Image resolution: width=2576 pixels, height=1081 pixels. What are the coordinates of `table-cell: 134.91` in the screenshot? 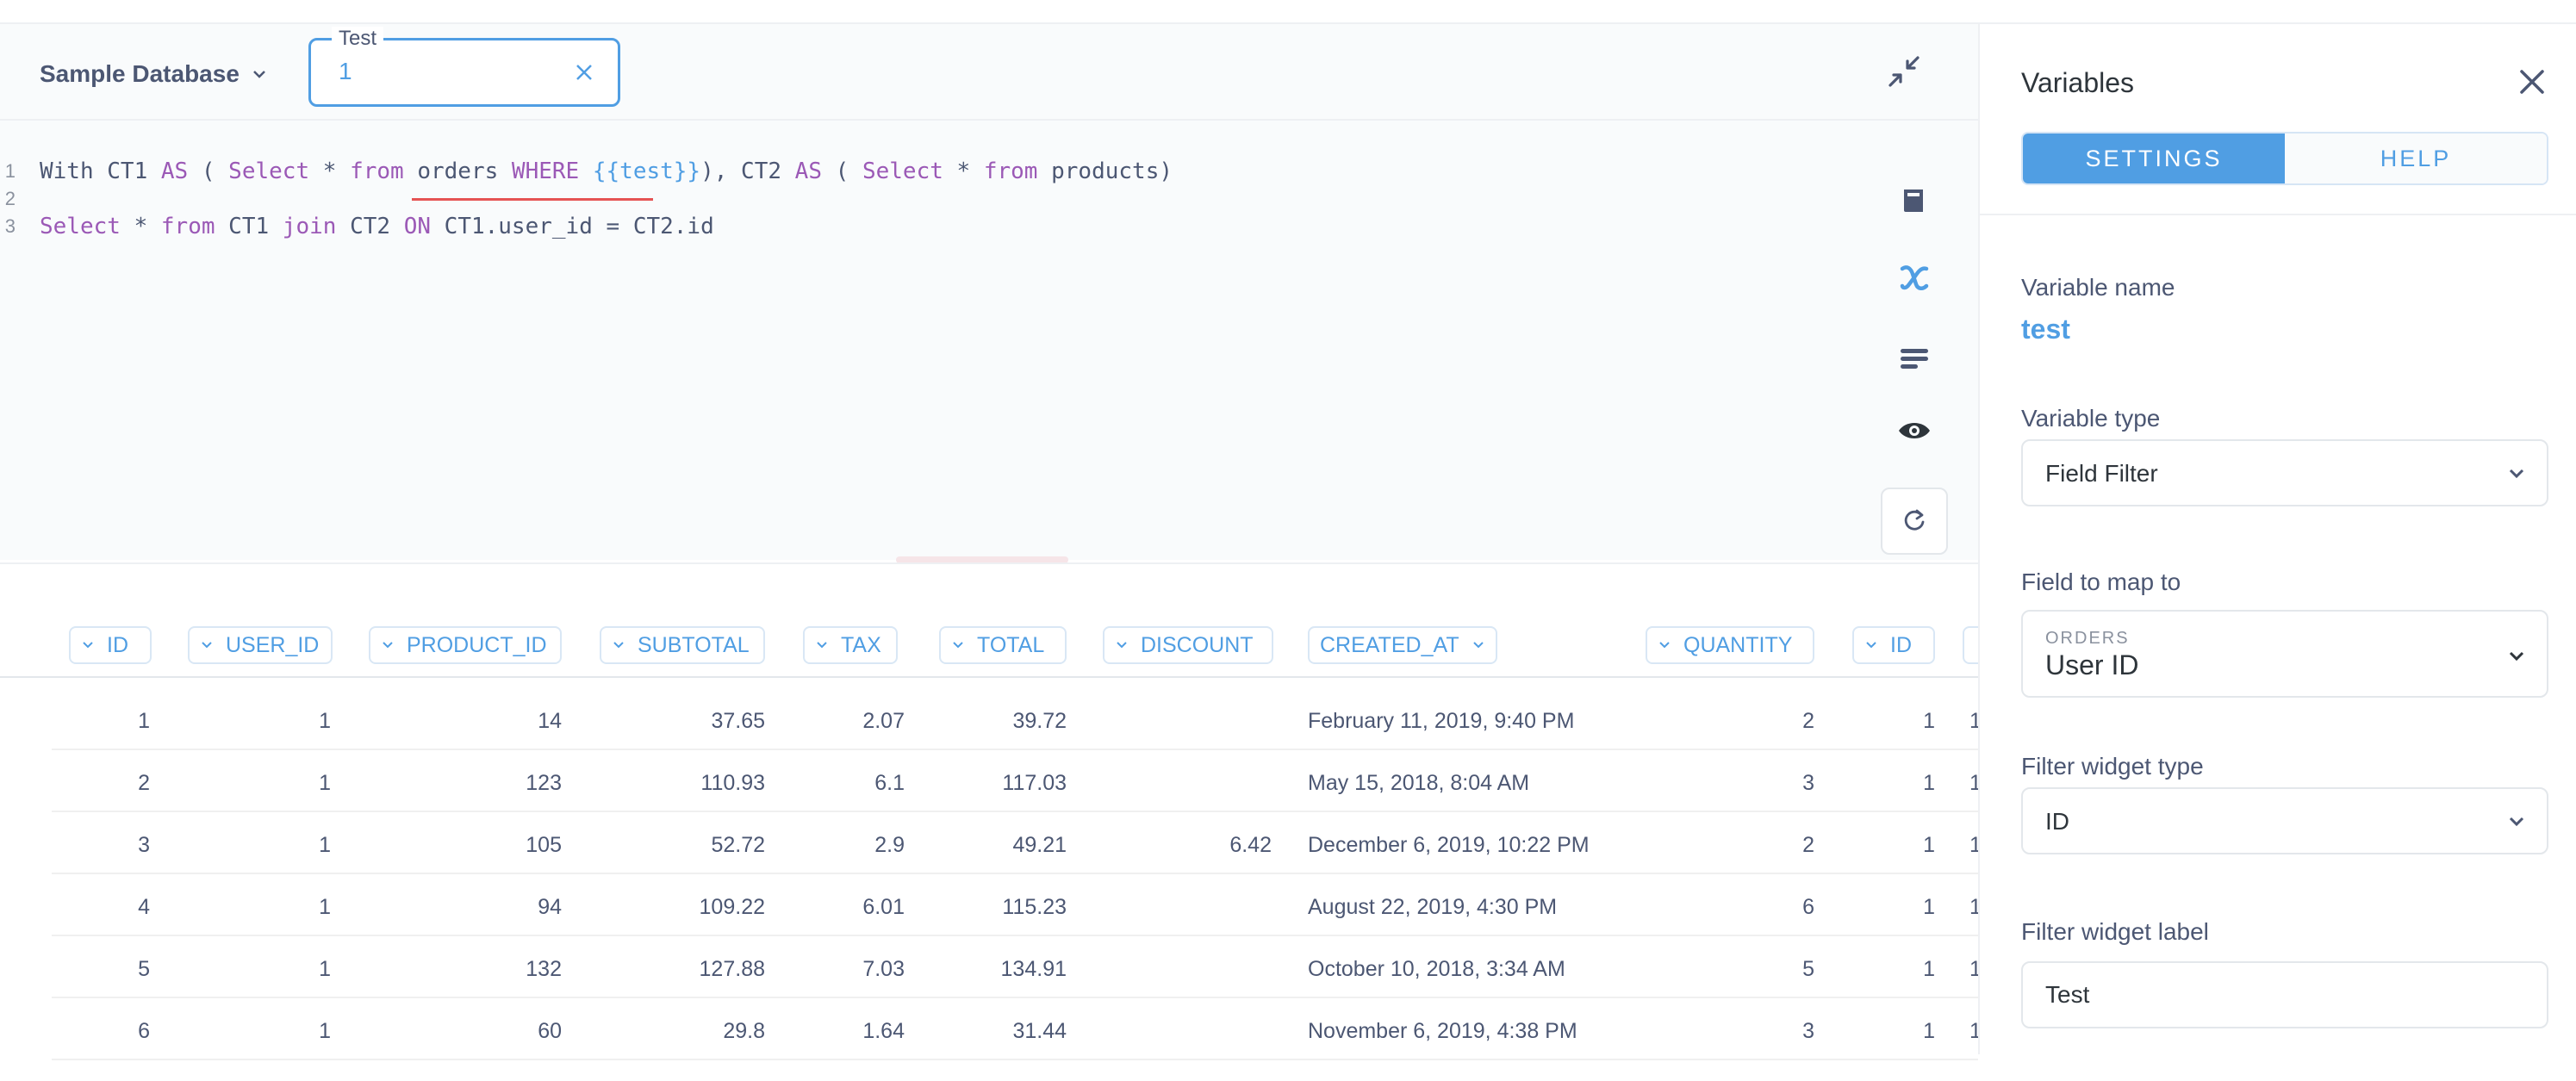 It's located at (1034, 969).